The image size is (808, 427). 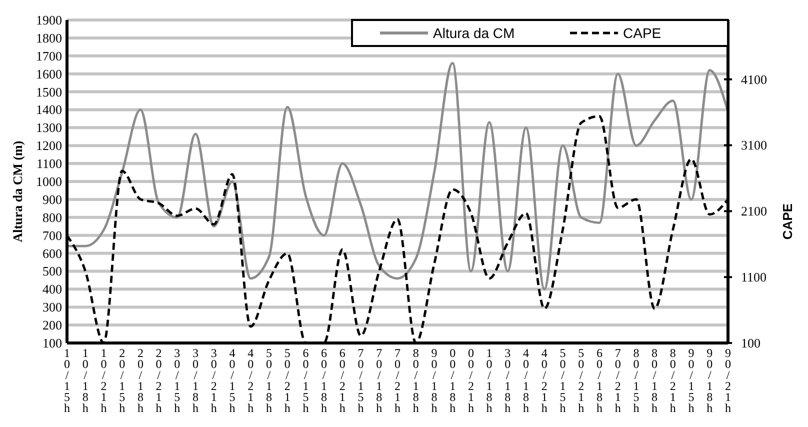 What do you see at coordinates (49, 74) in the screenshot?
I see `y-tick-label: 1600` at bounding box center [49, 74].